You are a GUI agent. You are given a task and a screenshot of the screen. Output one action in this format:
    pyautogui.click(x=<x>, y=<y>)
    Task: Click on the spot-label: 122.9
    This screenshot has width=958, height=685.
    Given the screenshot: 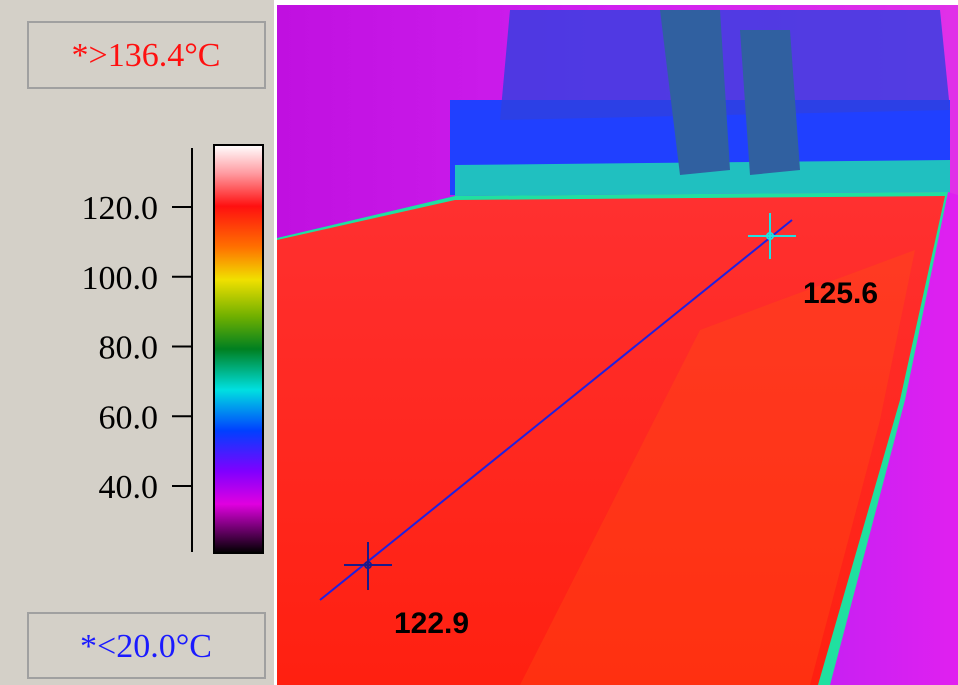 What is the action you would take?
    pyautogui.click(x=431, y=623)
    